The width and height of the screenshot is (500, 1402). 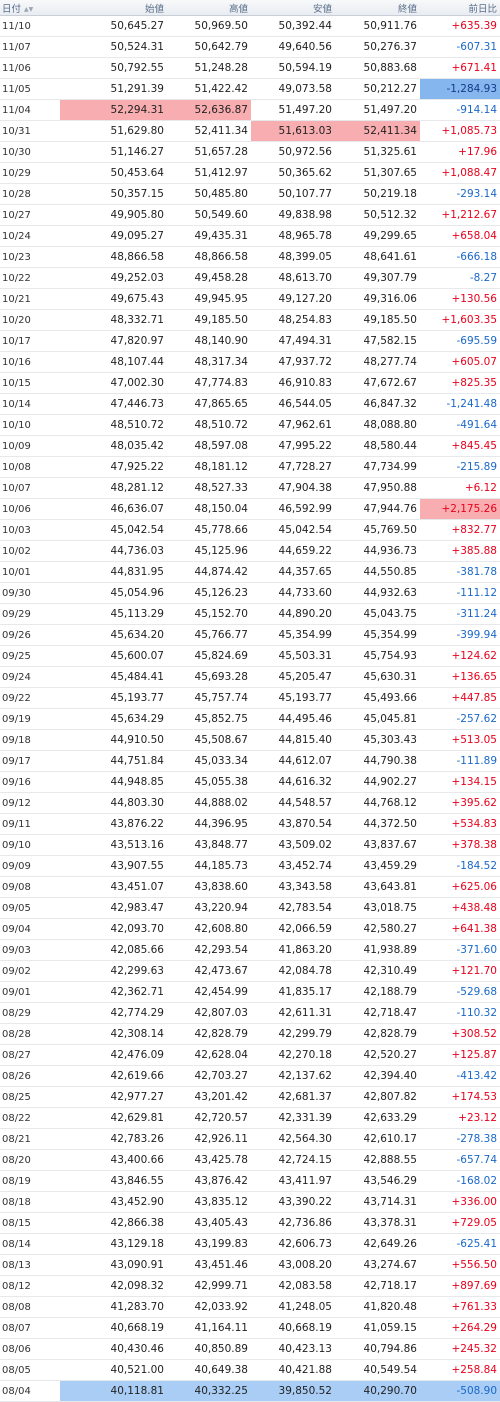 I want to click on cell-low: 43,509.02, so click(x=293, y=845).